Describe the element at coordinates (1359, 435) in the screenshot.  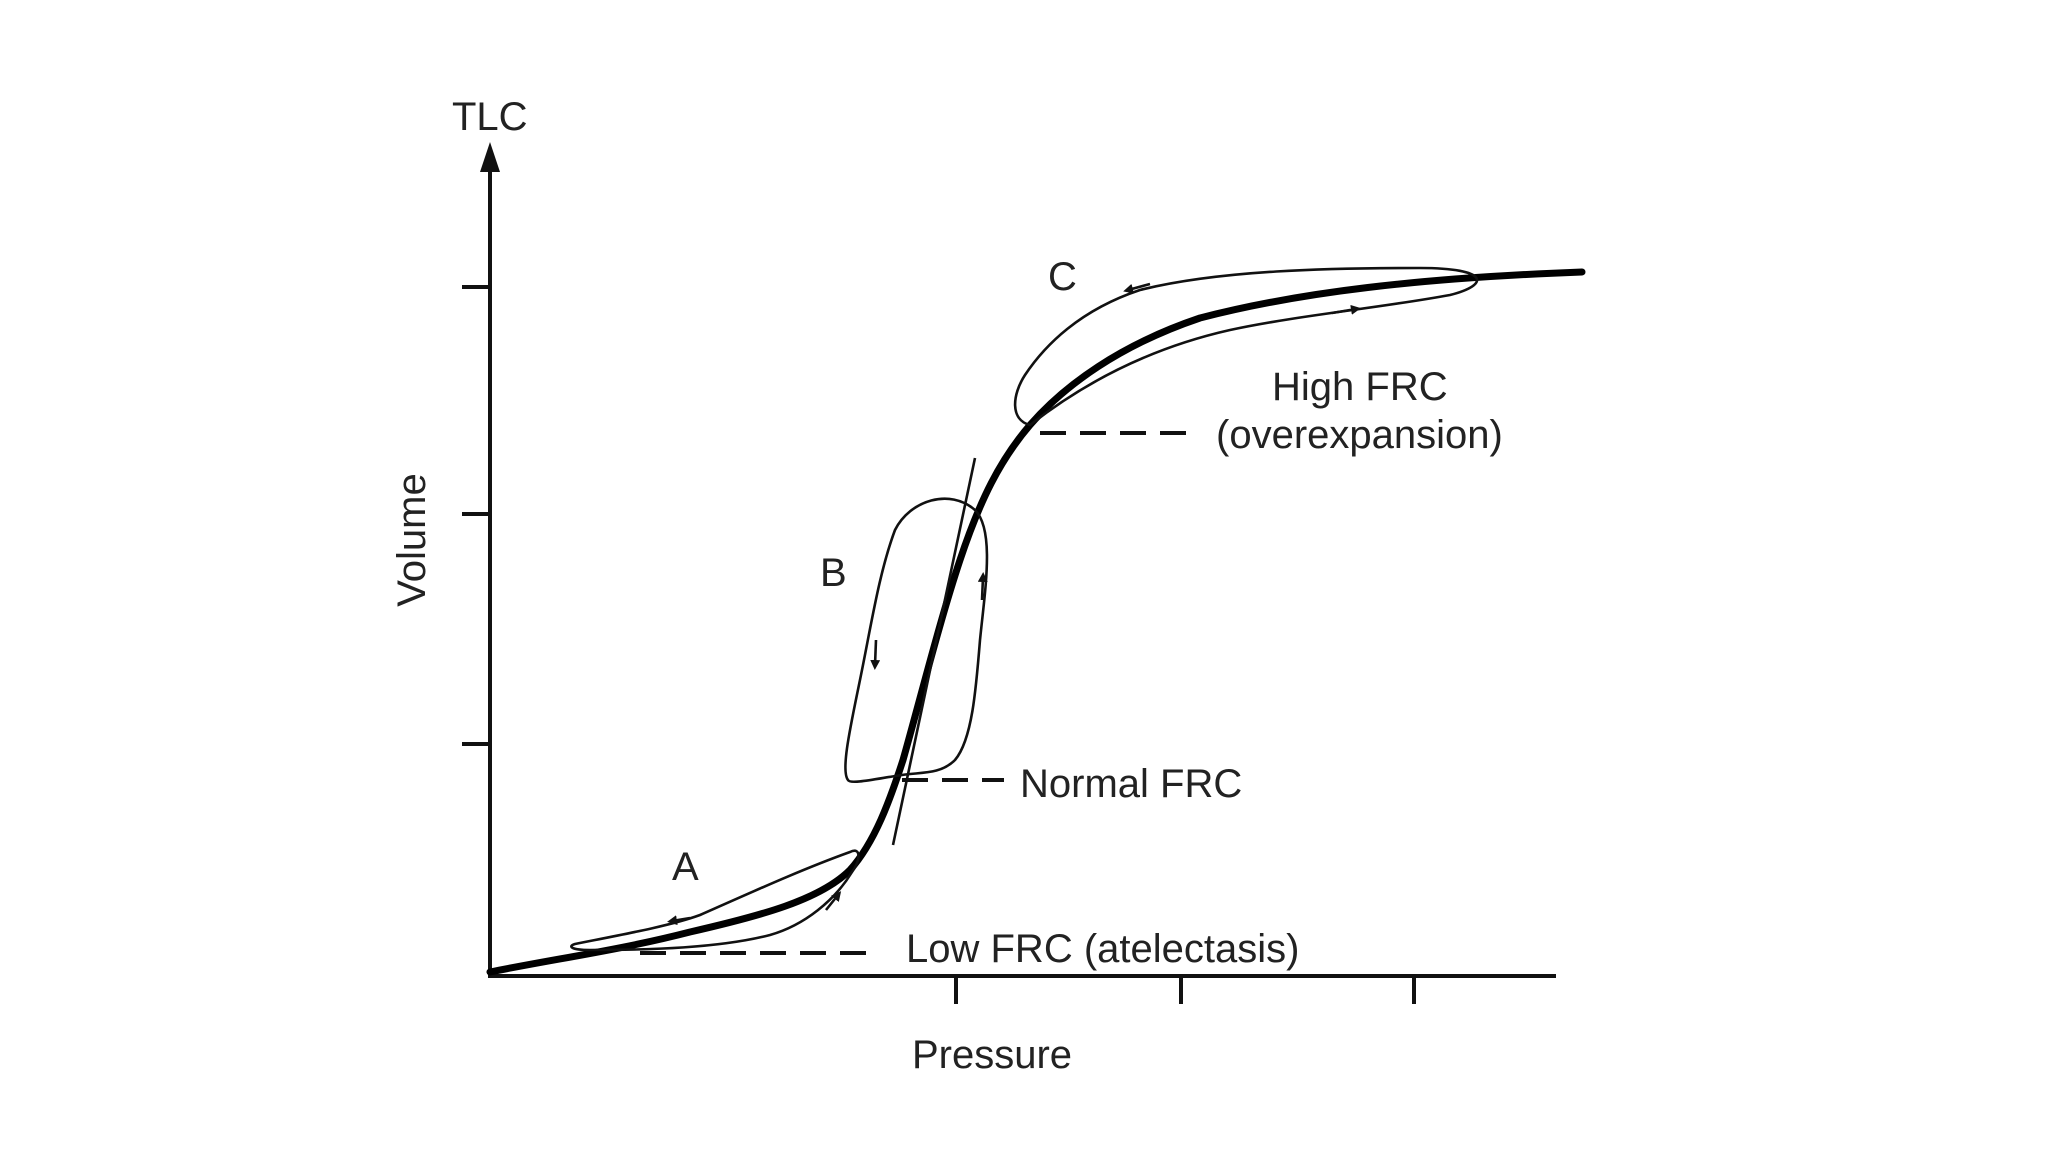
I see `high-frc-sublabel: (overexpansion)` at that location.